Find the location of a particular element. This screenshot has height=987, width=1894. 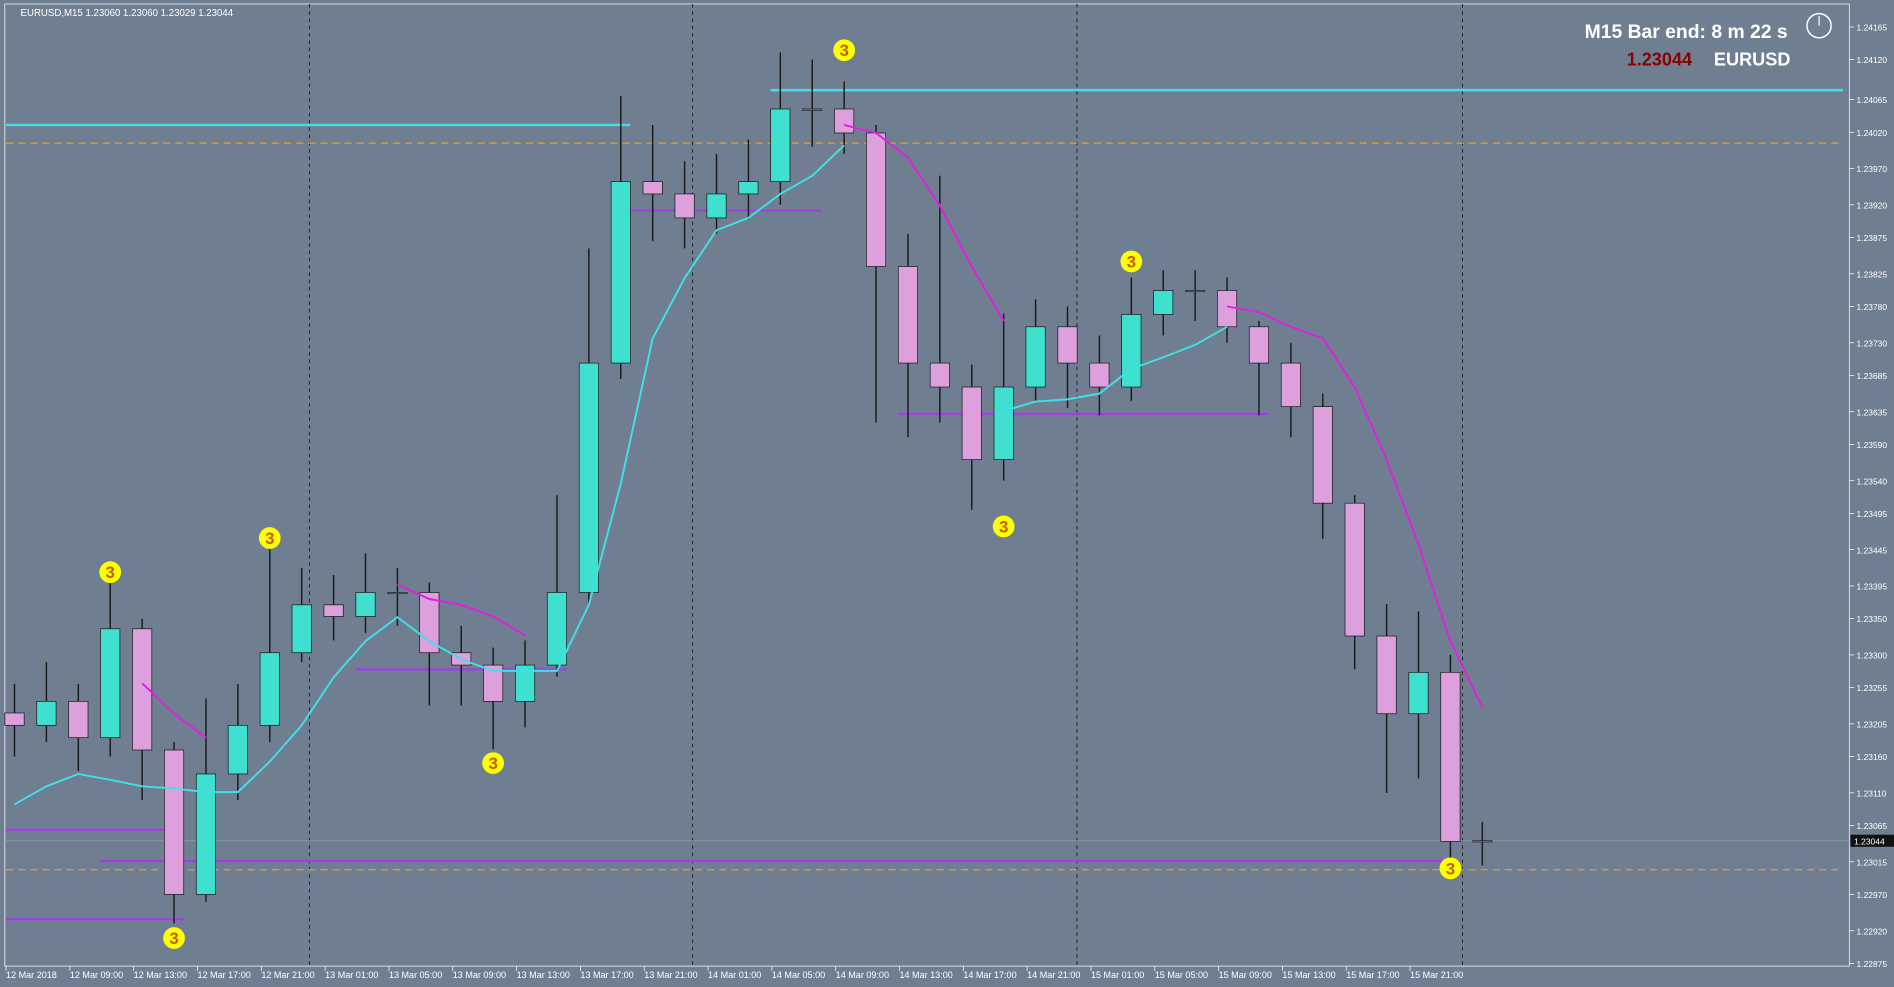

x-tick-label: 12 Mar 13:00 is located at coordinates (160, 975).